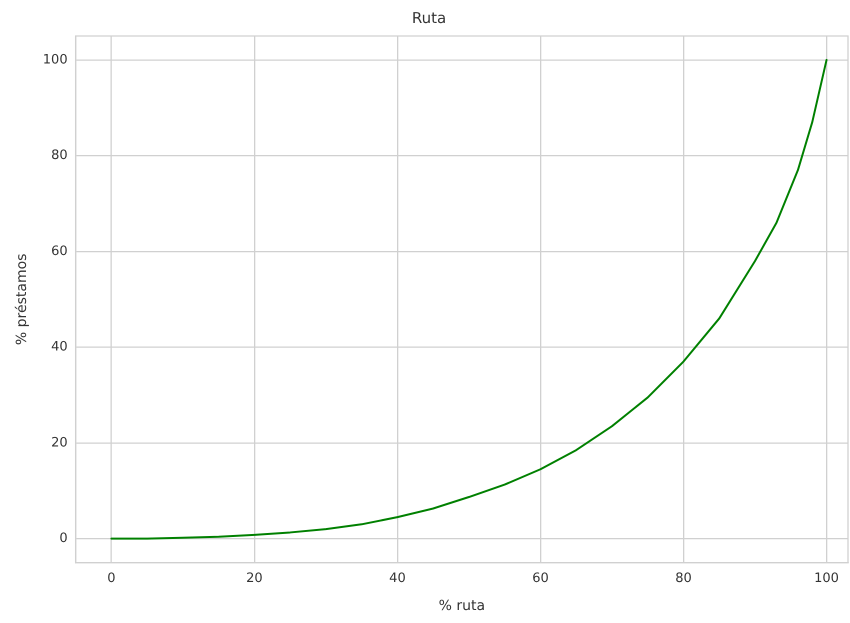 This screenshot has width=850, height=623. What do you see at coordinates (59, 251) in the screenshot?
I see `y-tick-label: 60` at bounding box center [59, 251].